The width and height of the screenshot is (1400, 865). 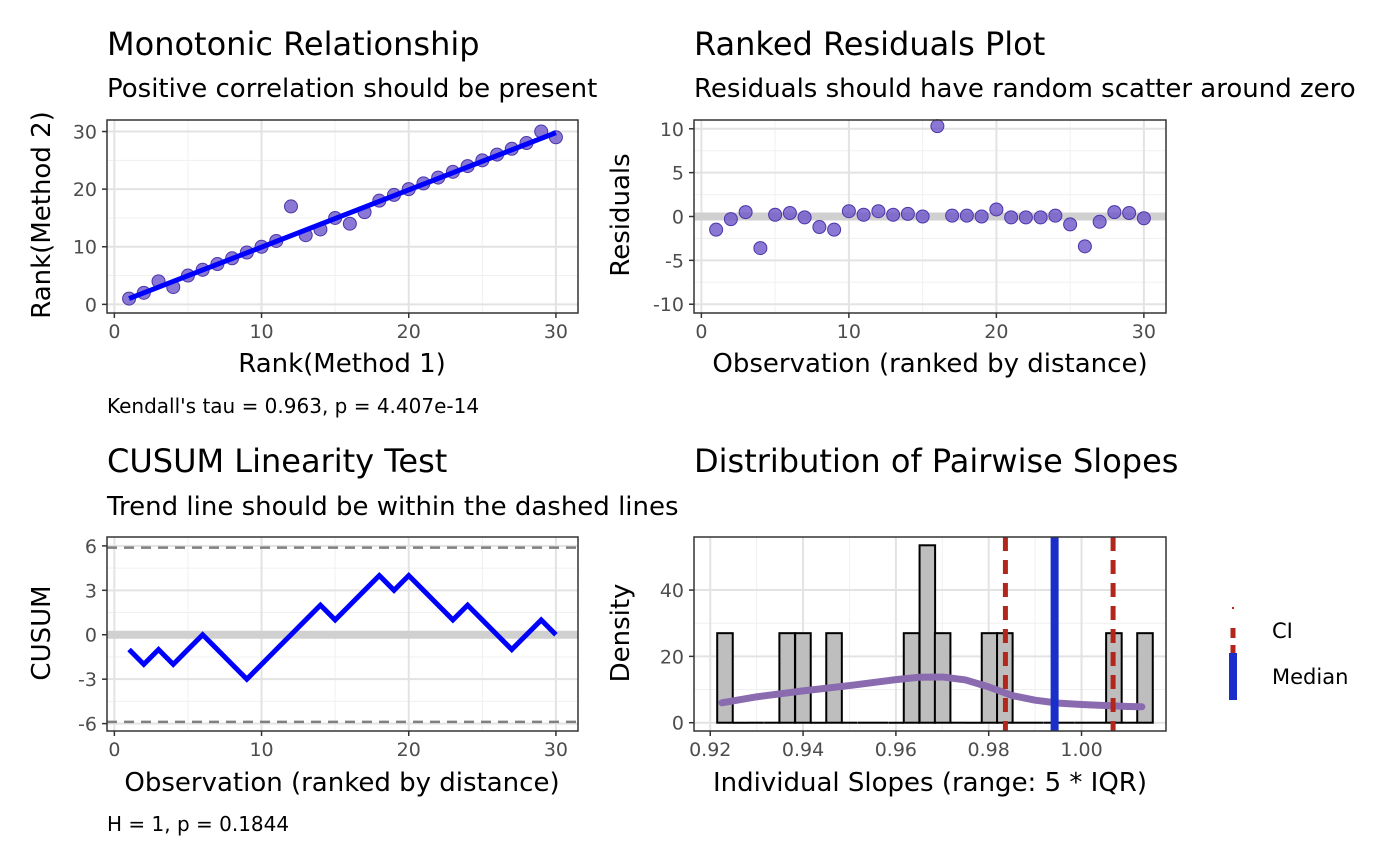 I want to click on p3-y-axis-title: CUSUM, so click(x=42, y=632).